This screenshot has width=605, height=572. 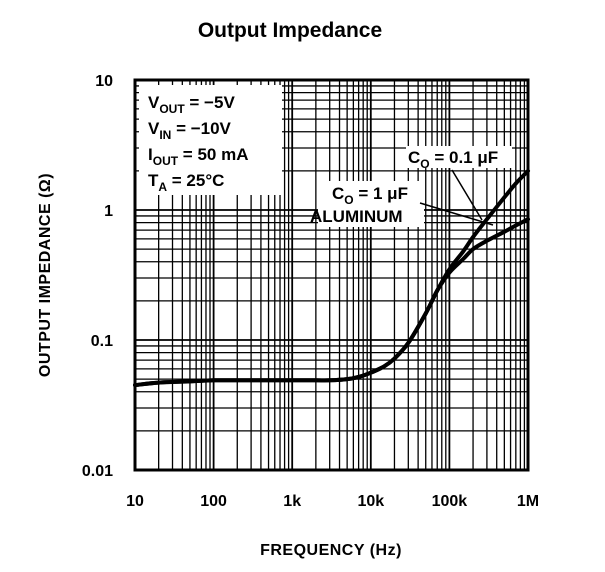 I want to click on series-label-aluminum: ALUMINUM, so click(x=356, y=216).